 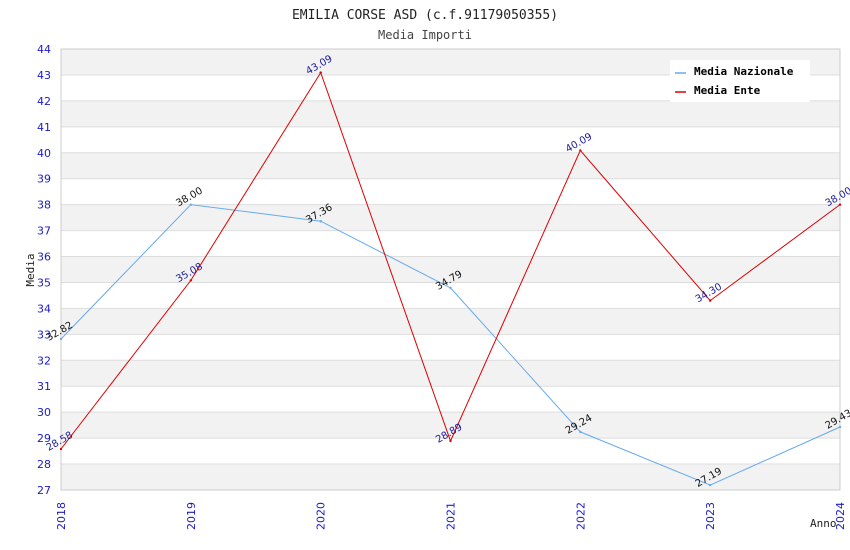 I want to click on y-tick-label: 36, so click(x=44, y=257).